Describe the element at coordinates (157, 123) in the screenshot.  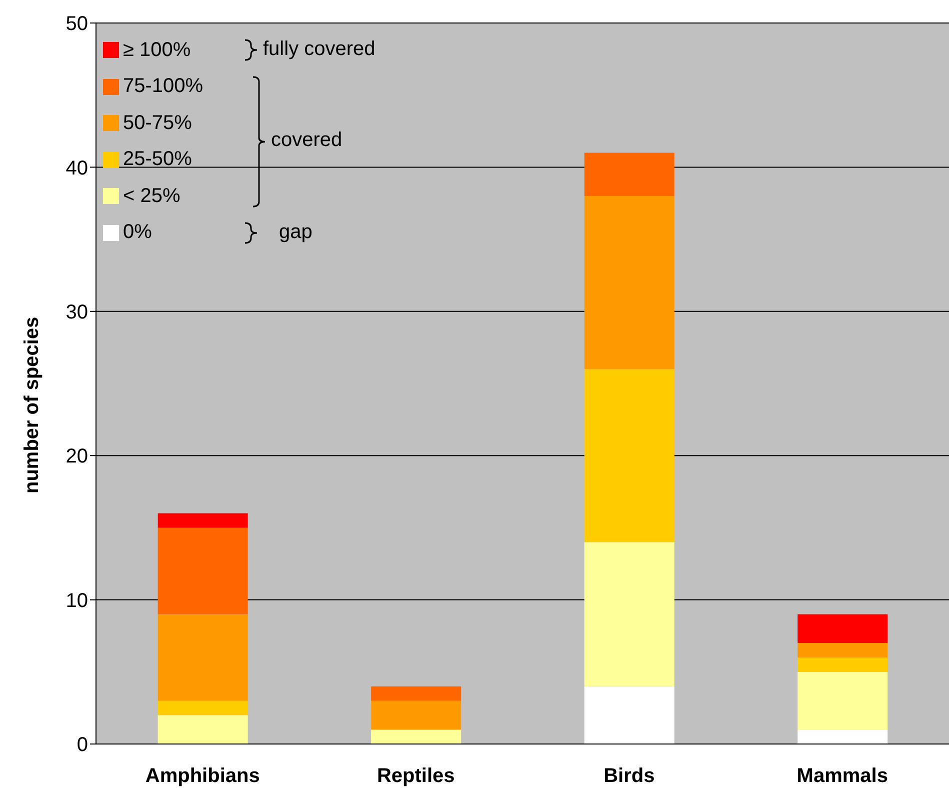
I see `legend-label: 50-75%` at that location.